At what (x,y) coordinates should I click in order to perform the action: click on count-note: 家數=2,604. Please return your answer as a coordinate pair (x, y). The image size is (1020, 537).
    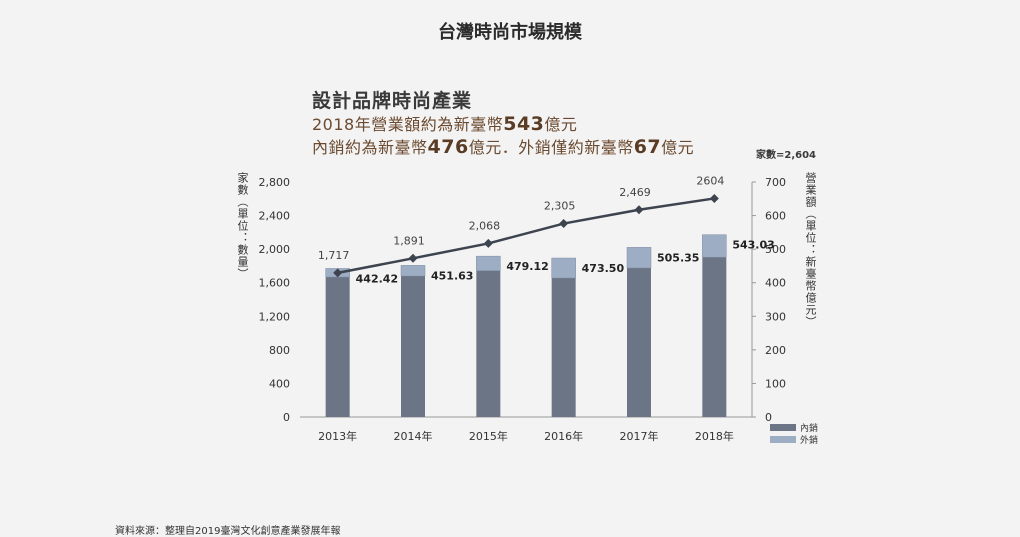
    Looking at the image, I should click on (786, 155).